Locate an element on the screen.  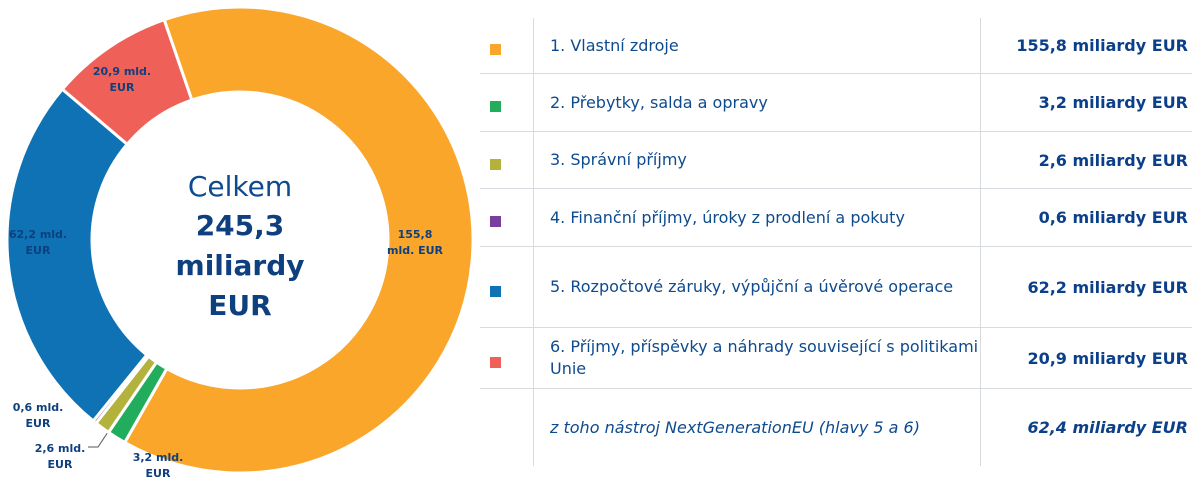
center-label: Celkem 245,3 miliardy EUR is located at coordinates (240, 247).